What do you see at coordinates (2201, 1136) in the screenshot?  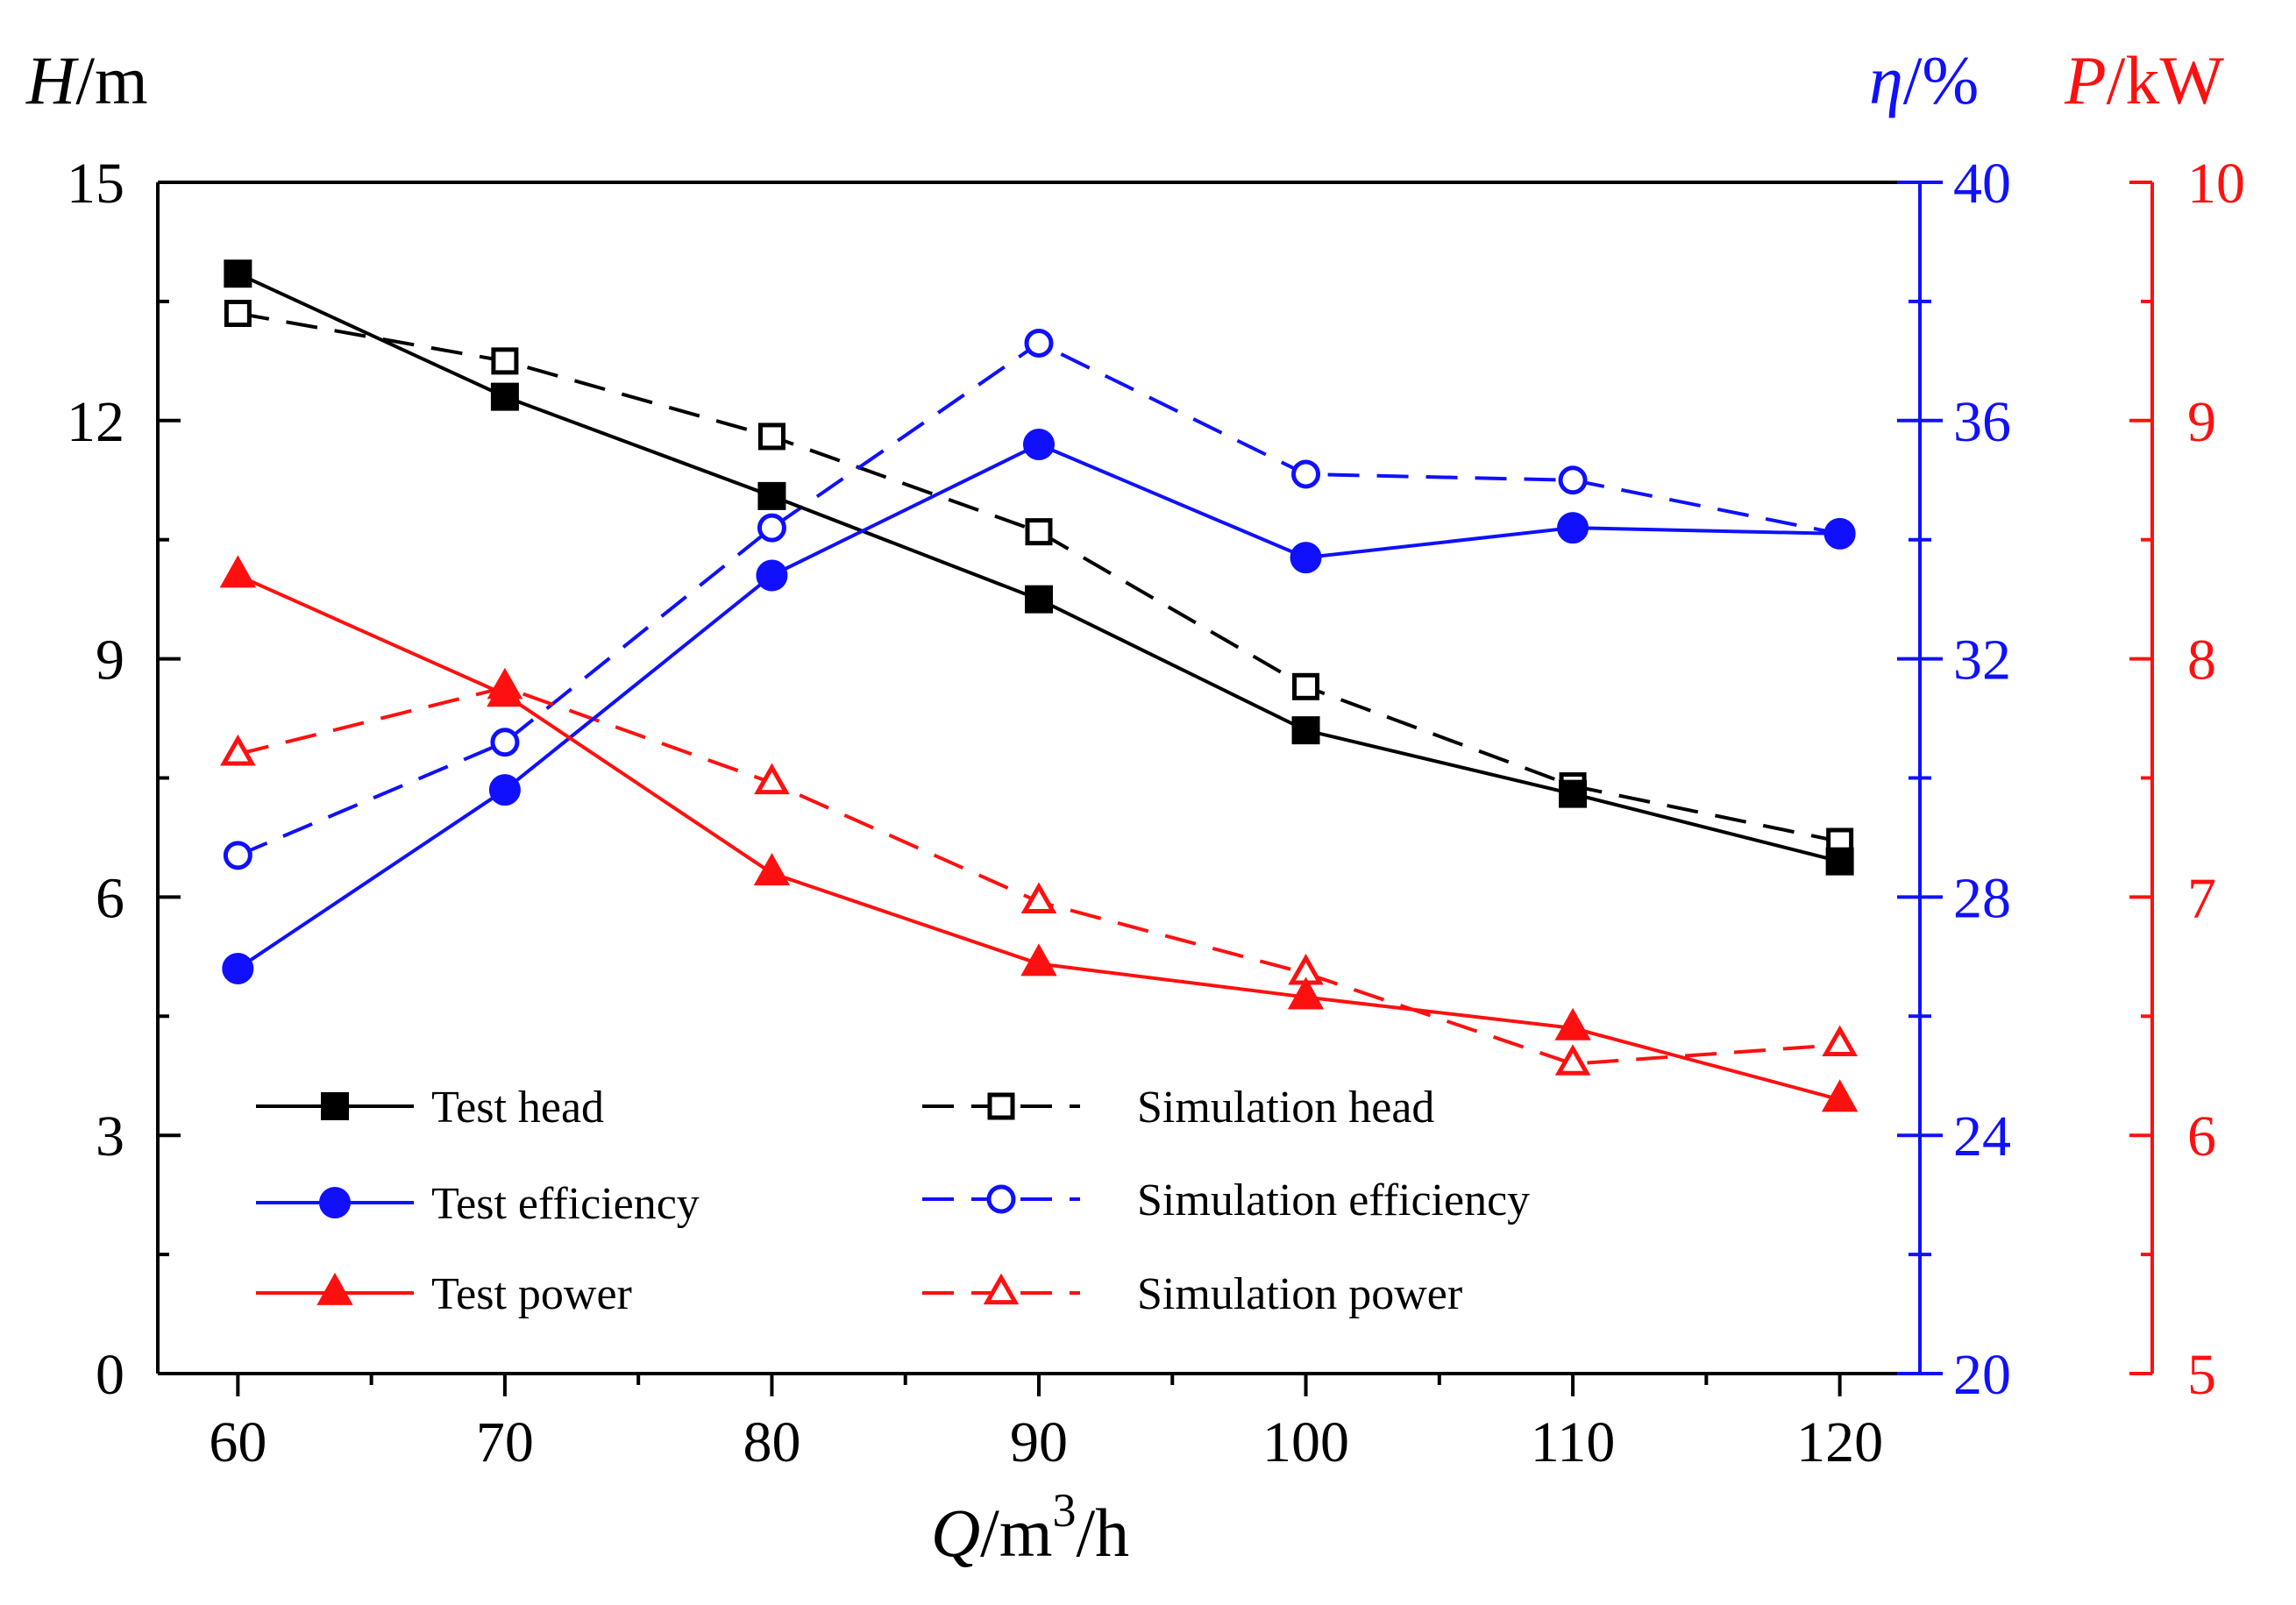 I see `power-tick-label: 6` at bounding box center [2201, 1136].